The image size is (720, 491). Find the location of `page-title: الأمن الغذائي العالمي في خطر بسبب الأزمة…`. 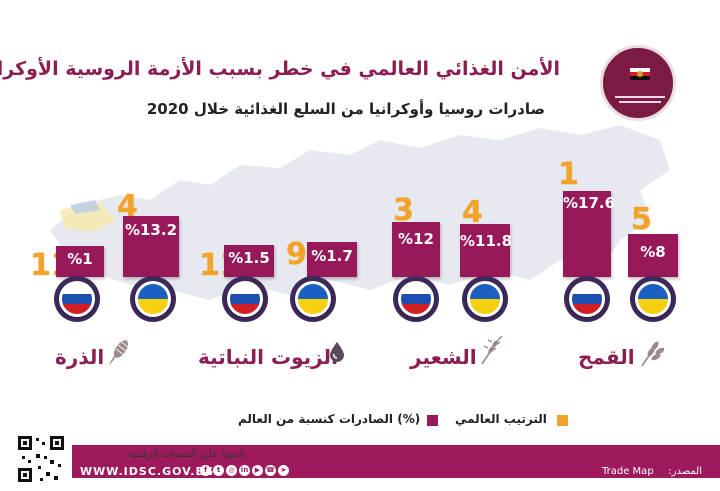

page-title: الأمن الغذائي العالمي في خطر بسبب الأزمة… is located at coordinates (280, 69).